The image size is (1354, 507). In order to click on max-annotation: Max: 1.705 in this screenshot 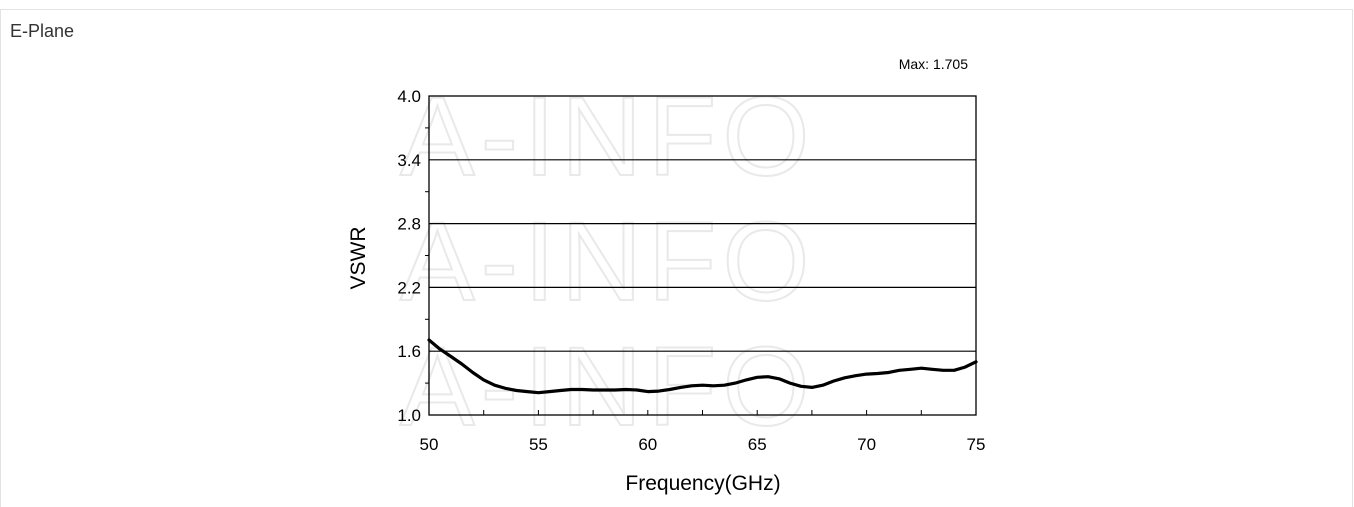, I will do `click(933, 64)`.